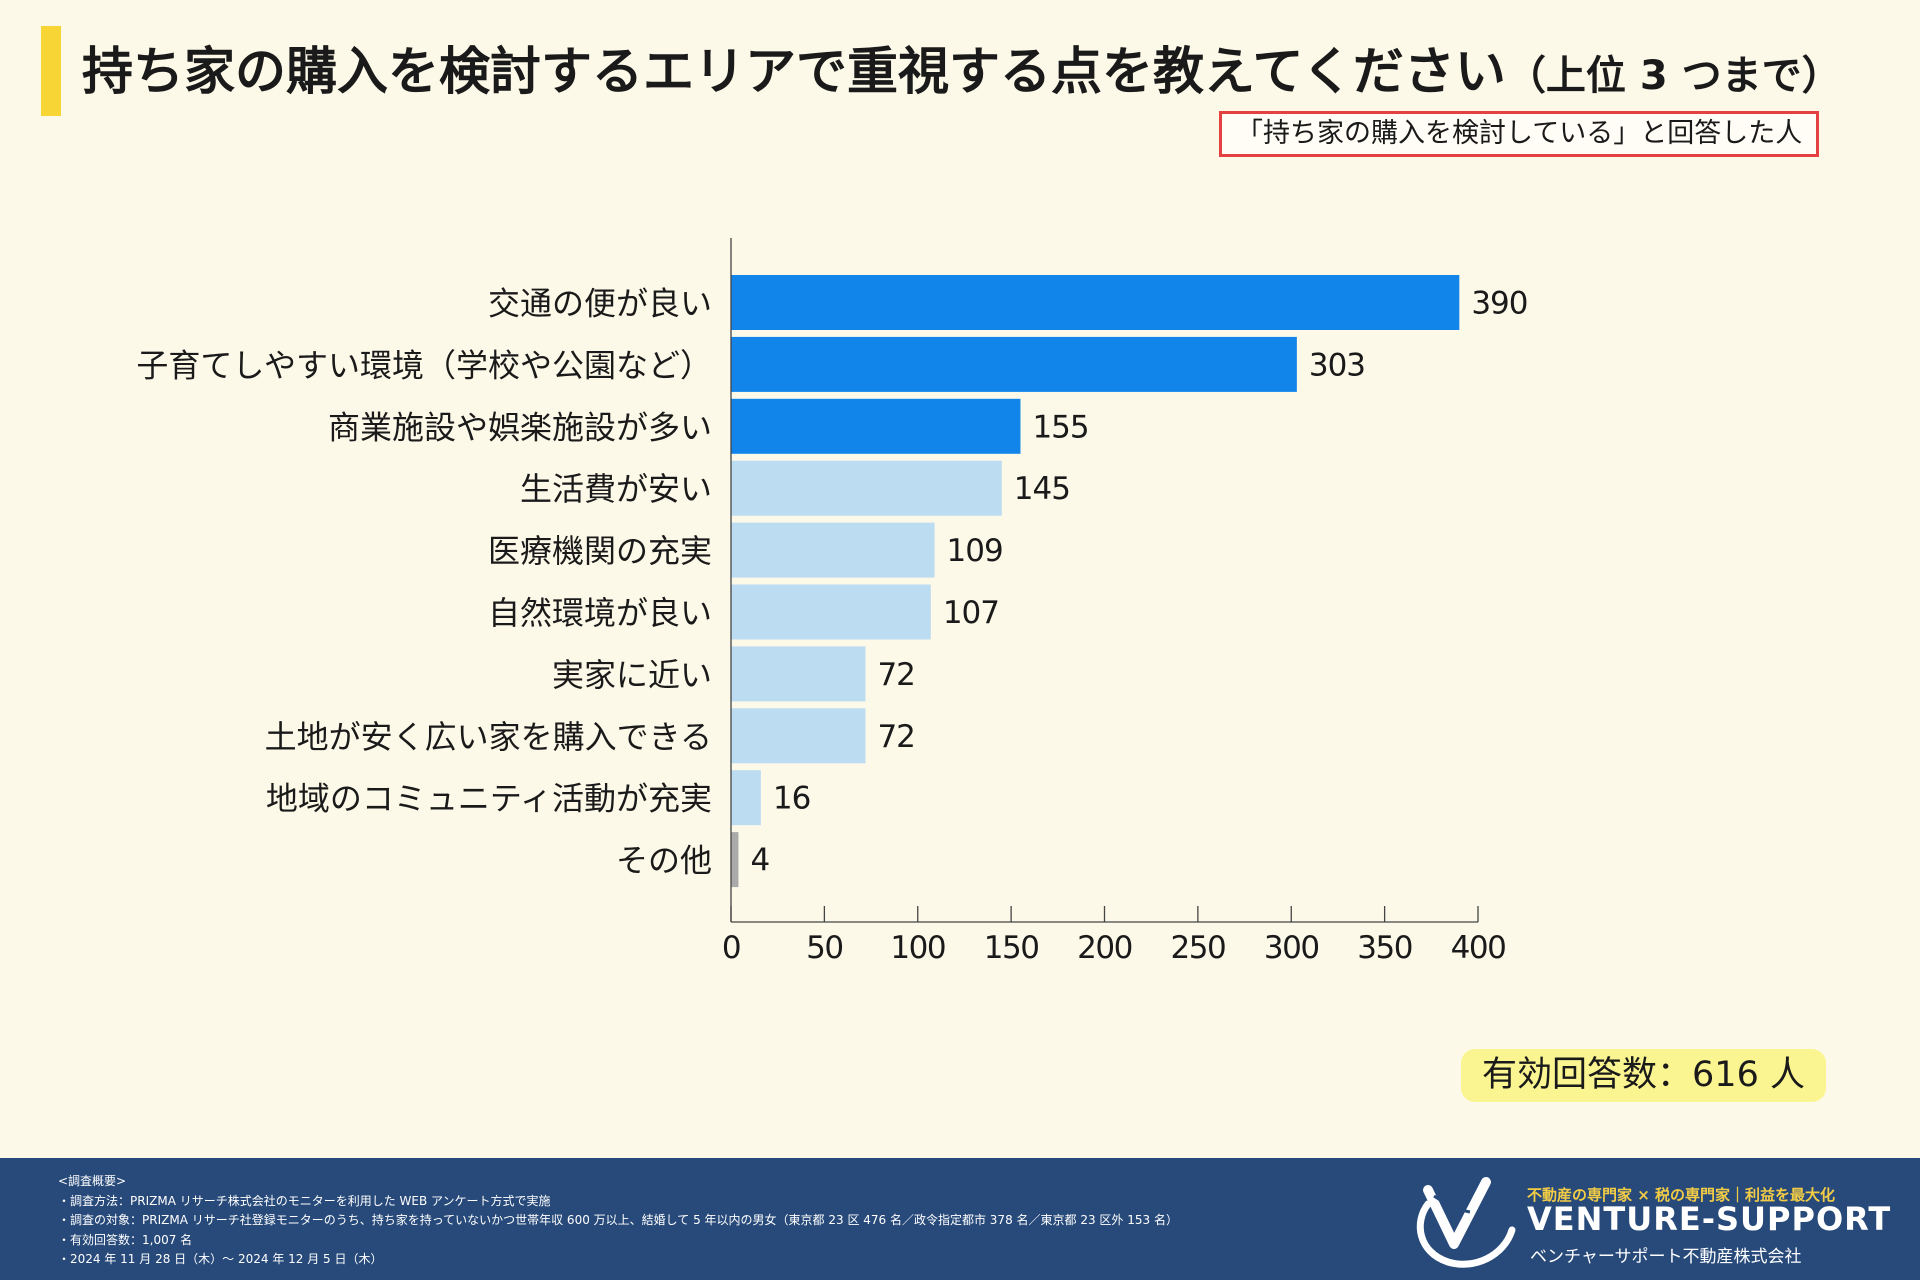 The height and width of the screenshot is (1280, 1920). What do you see at coordinates (794, 72) in the screenshot?
I see `title-main: 持ち家の購入を検討するエリアで重視する点を教えてください` at bounding box center [794, 72].